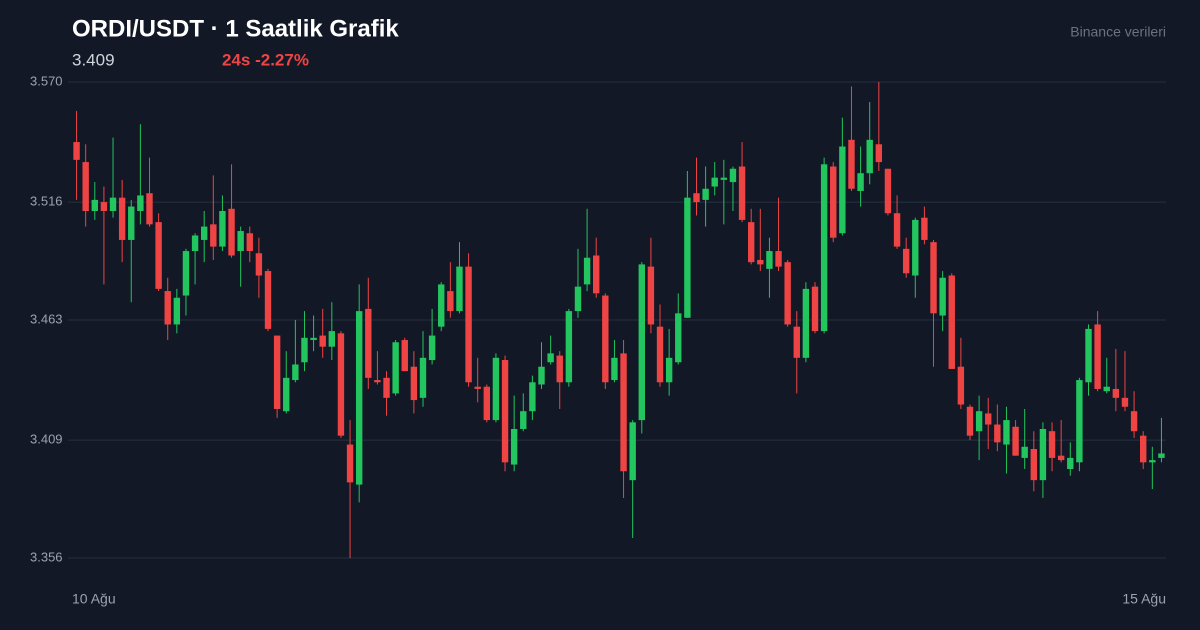 The height and width of the screenshot is (630, 1200). What do you see at coordinates (46, 201) in the screenshot?
I see `y-tick-label: 3.516` at bounding box center [46, 201].